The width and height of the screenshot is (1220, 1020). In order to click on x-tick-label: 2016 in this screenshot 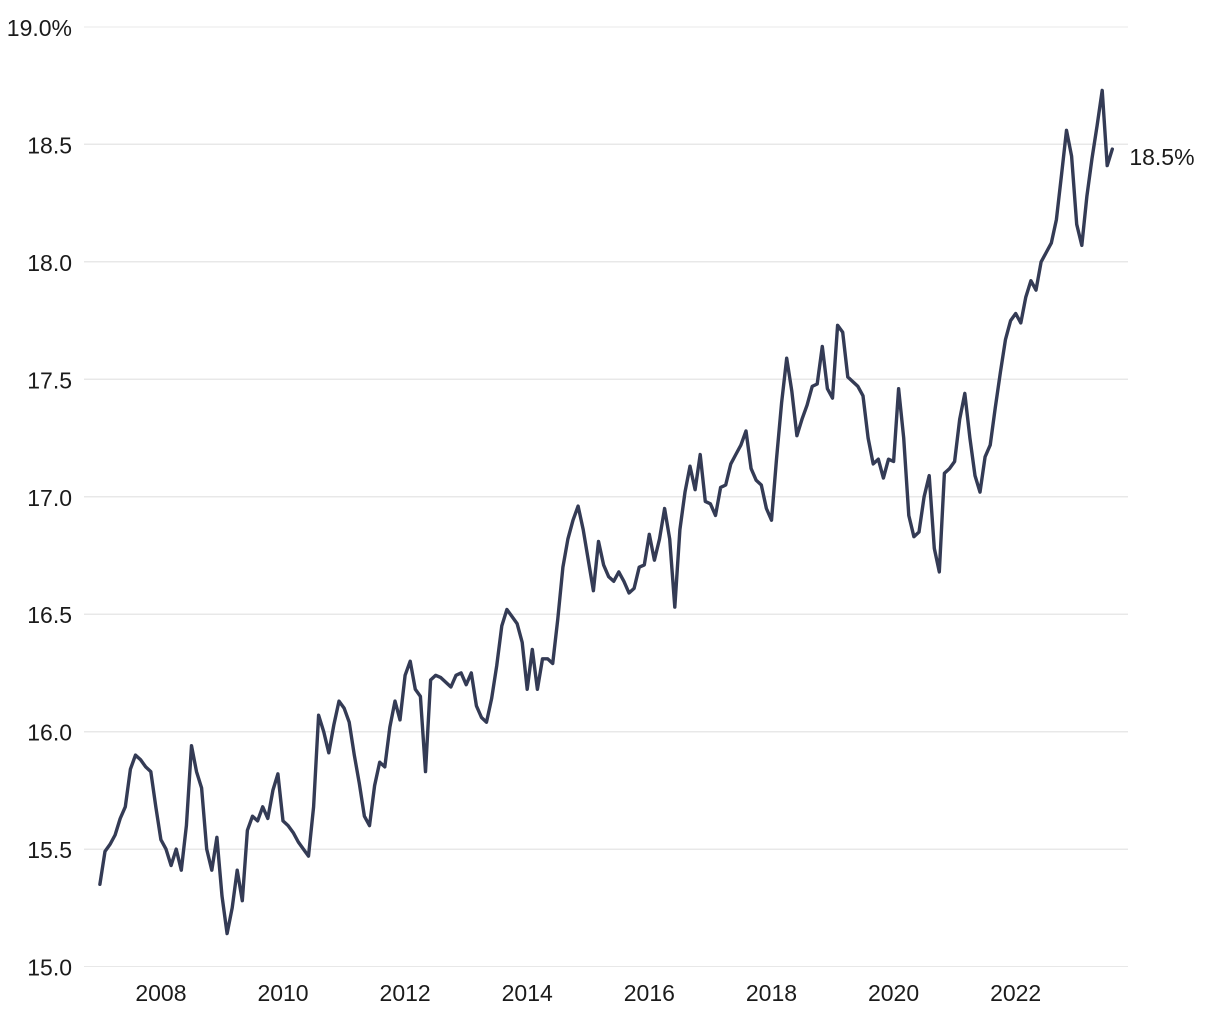, I will do `click(649, 993)`.